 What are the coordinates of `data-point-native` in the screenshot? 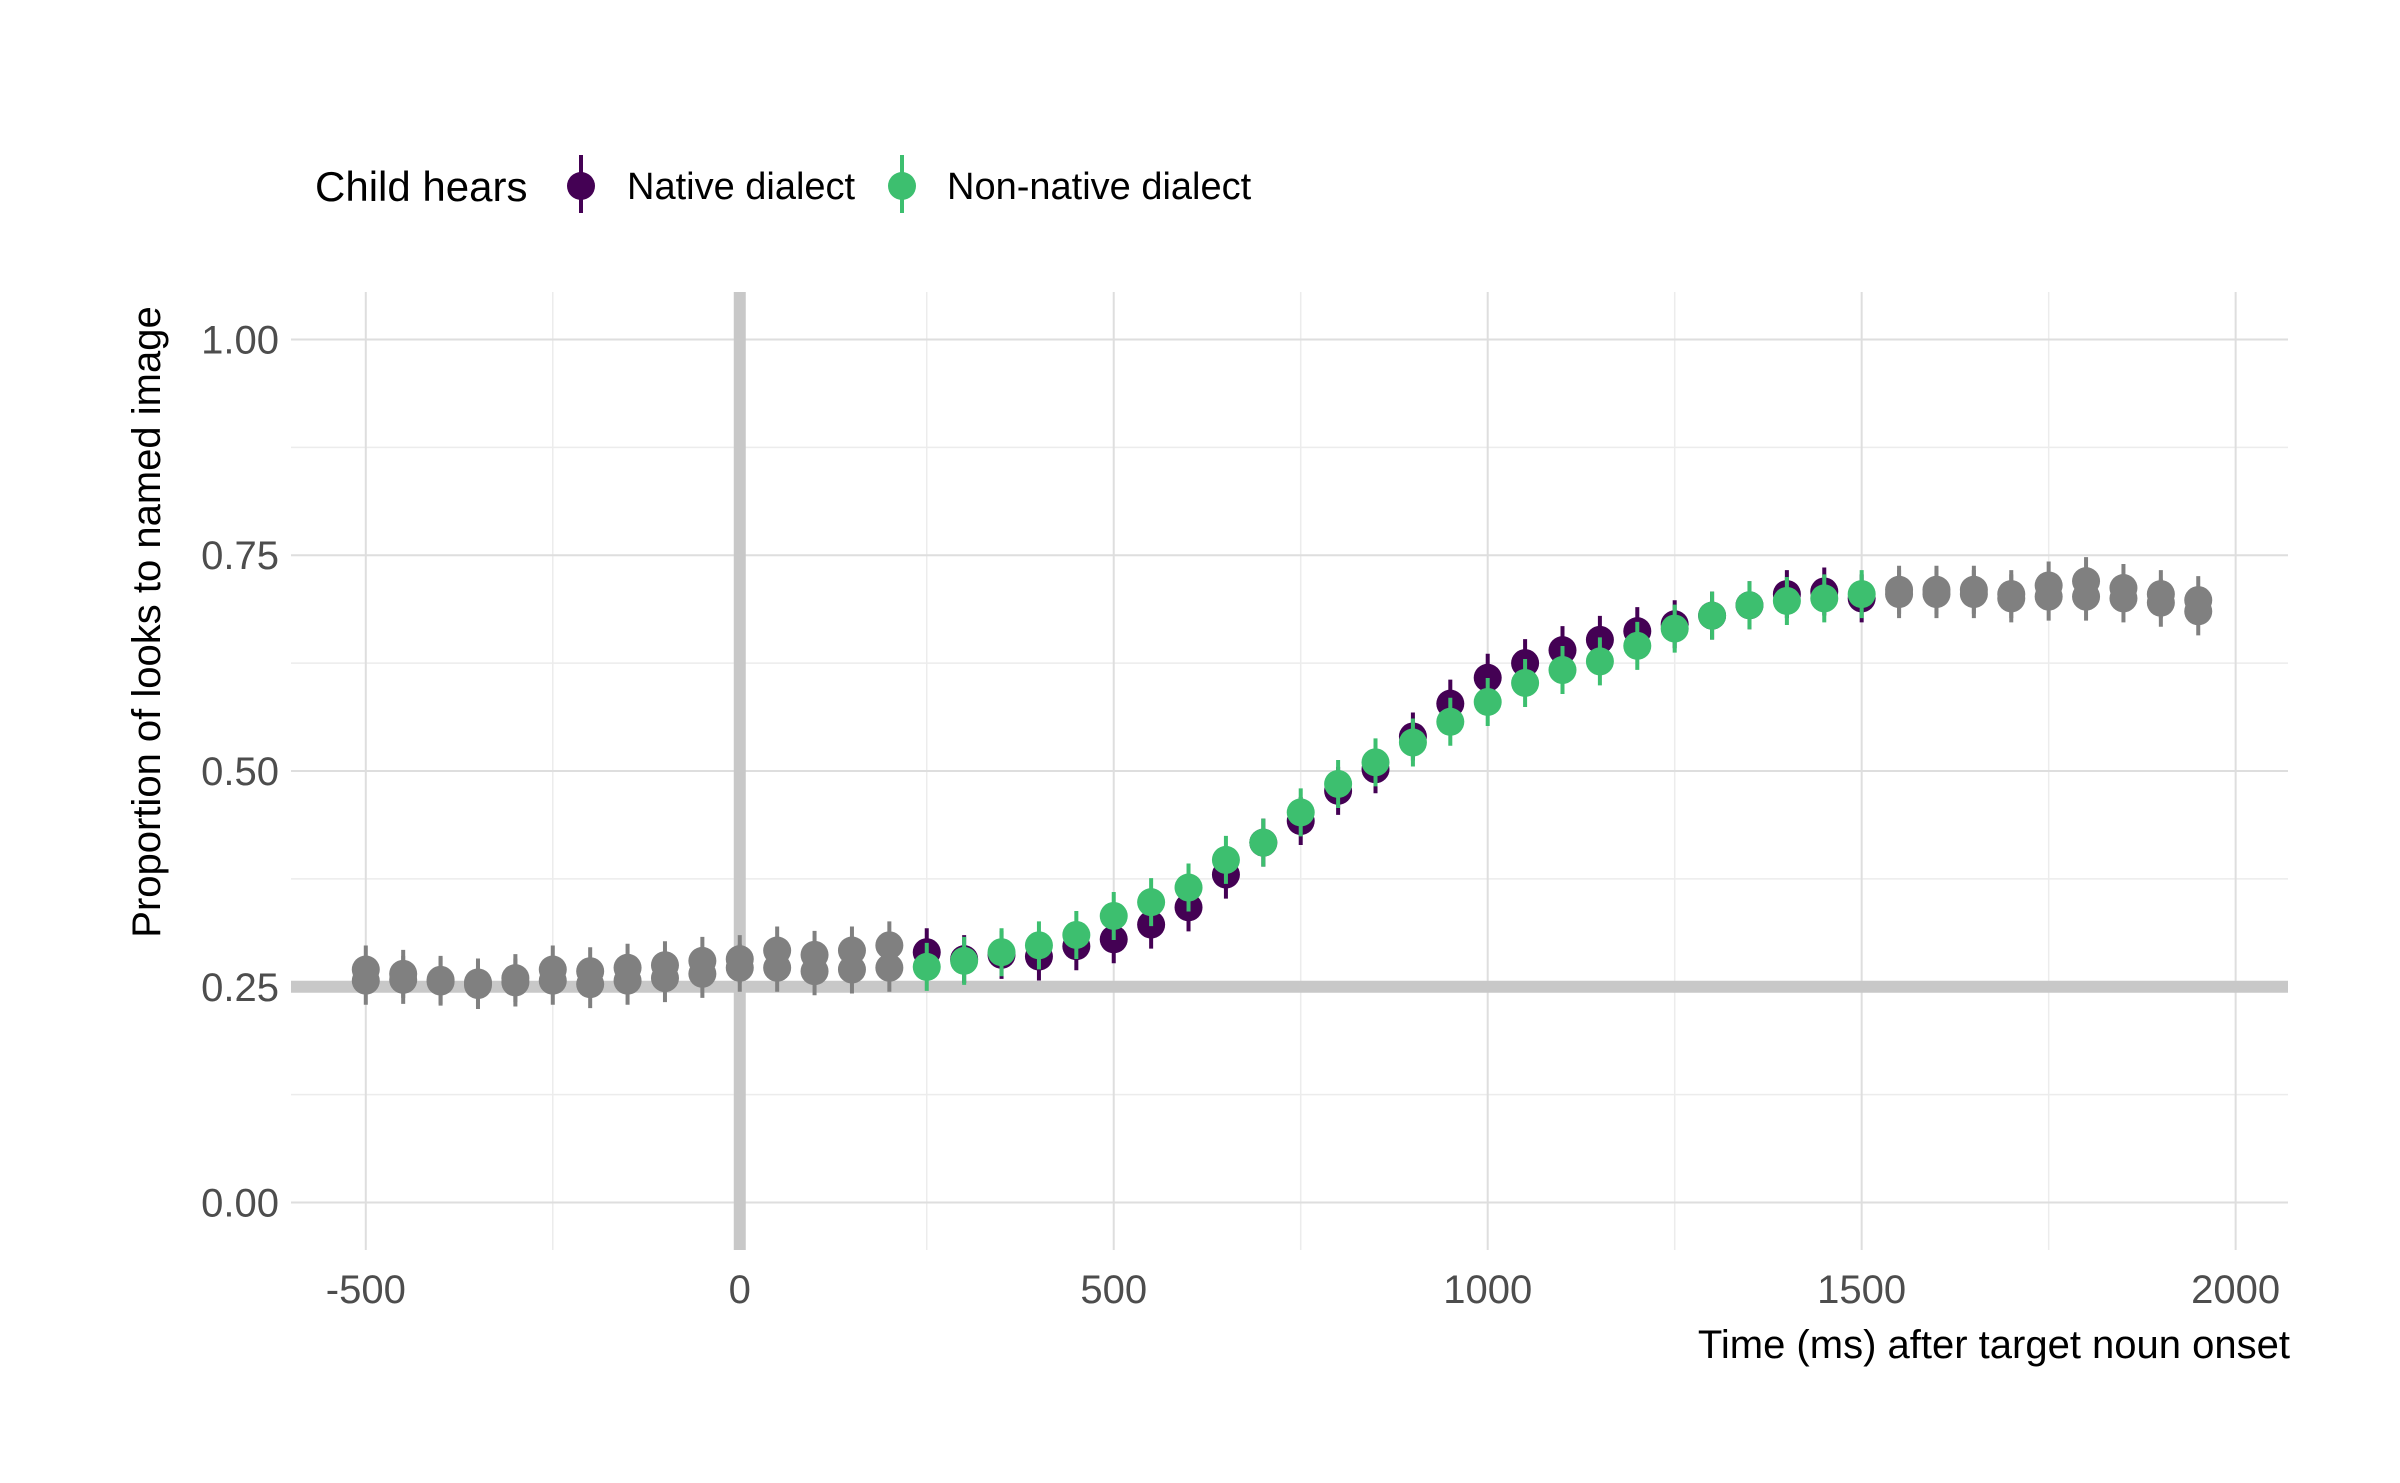 It's located at (1487, 677).